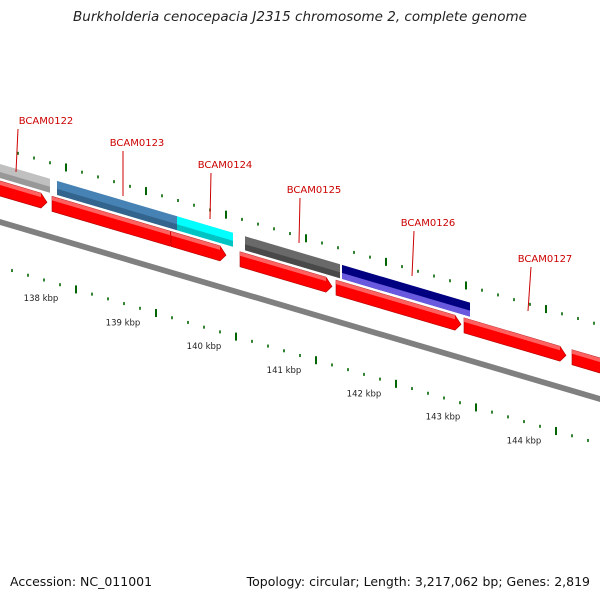  Describe the element at coordinates (428, 223) in the screenshot. I see `gene-label: BCAM0126` at that location.